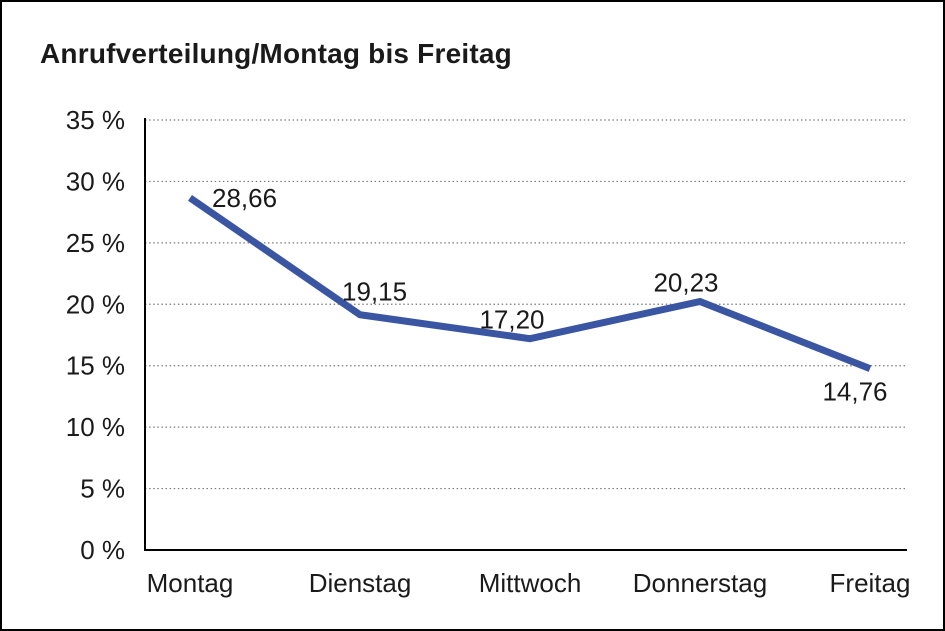 The width and height of the screenshot is (945, 631). Describe the element at coordinates (511, 320) in the screenshot. I see `data-label: 17,20` at that location.